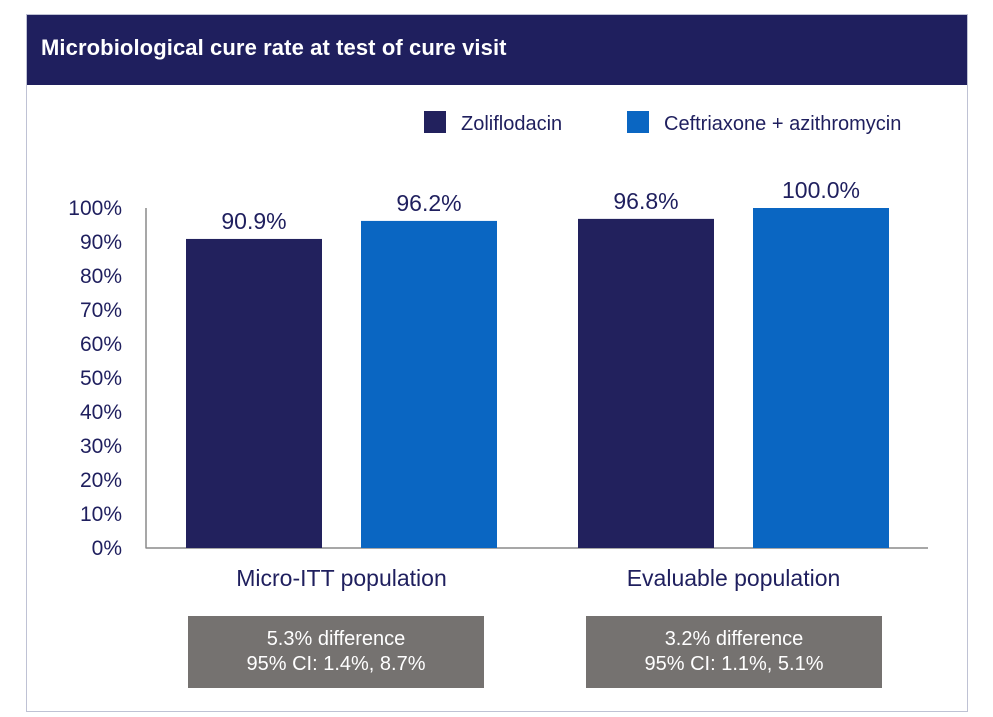 The height and width of the screenshot is (717, 993). I want to click on y-tick-label: 80%, so click(101, 276).